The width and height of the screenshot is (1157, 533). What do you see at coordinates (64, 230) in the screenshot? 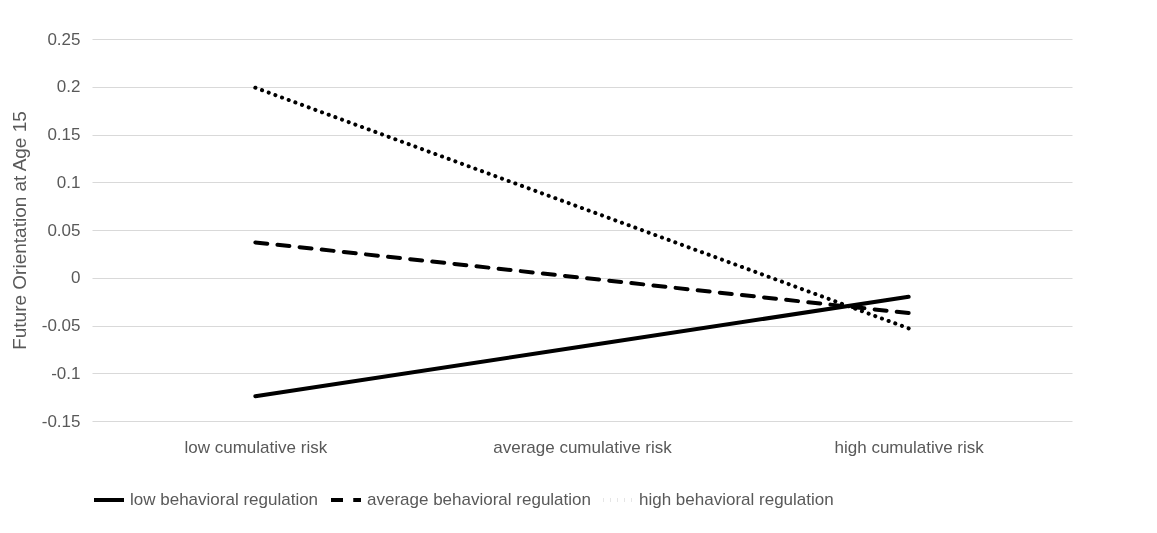
I see `y-tick-label: 0.05` at bounding box center [64, 230].